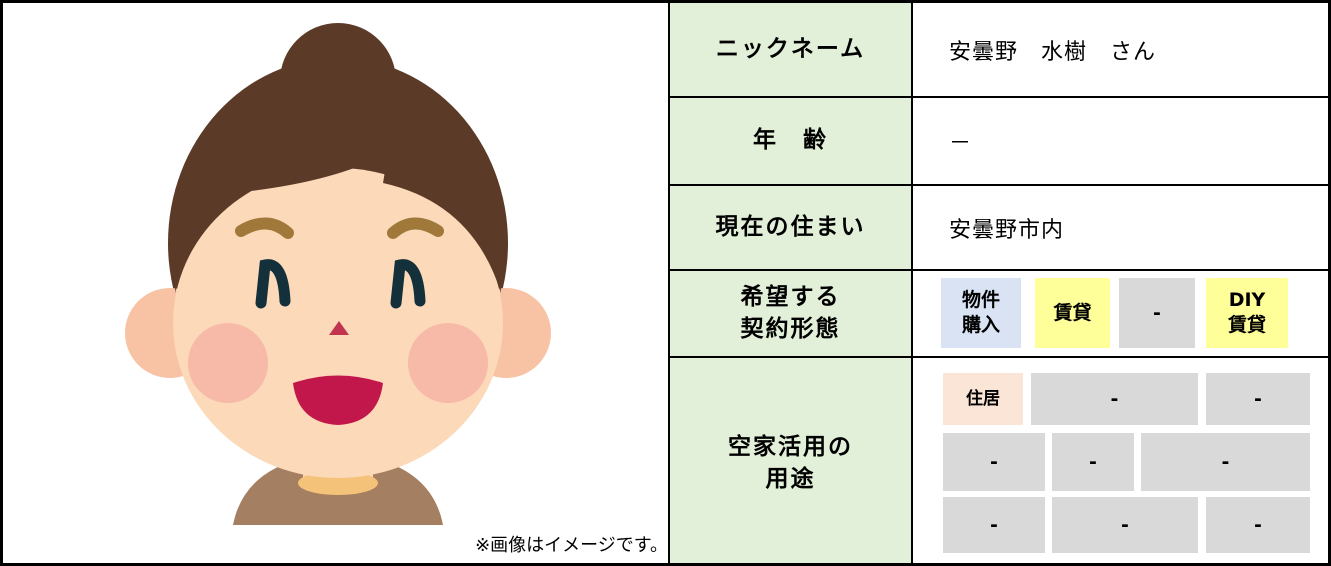 The height and width of the screenshot is (566, 1331). What do you see at coordinates (791, 314) in the screenshot?
I see `row-label: 希望する 契約形態` at bounding box center [791, 314].